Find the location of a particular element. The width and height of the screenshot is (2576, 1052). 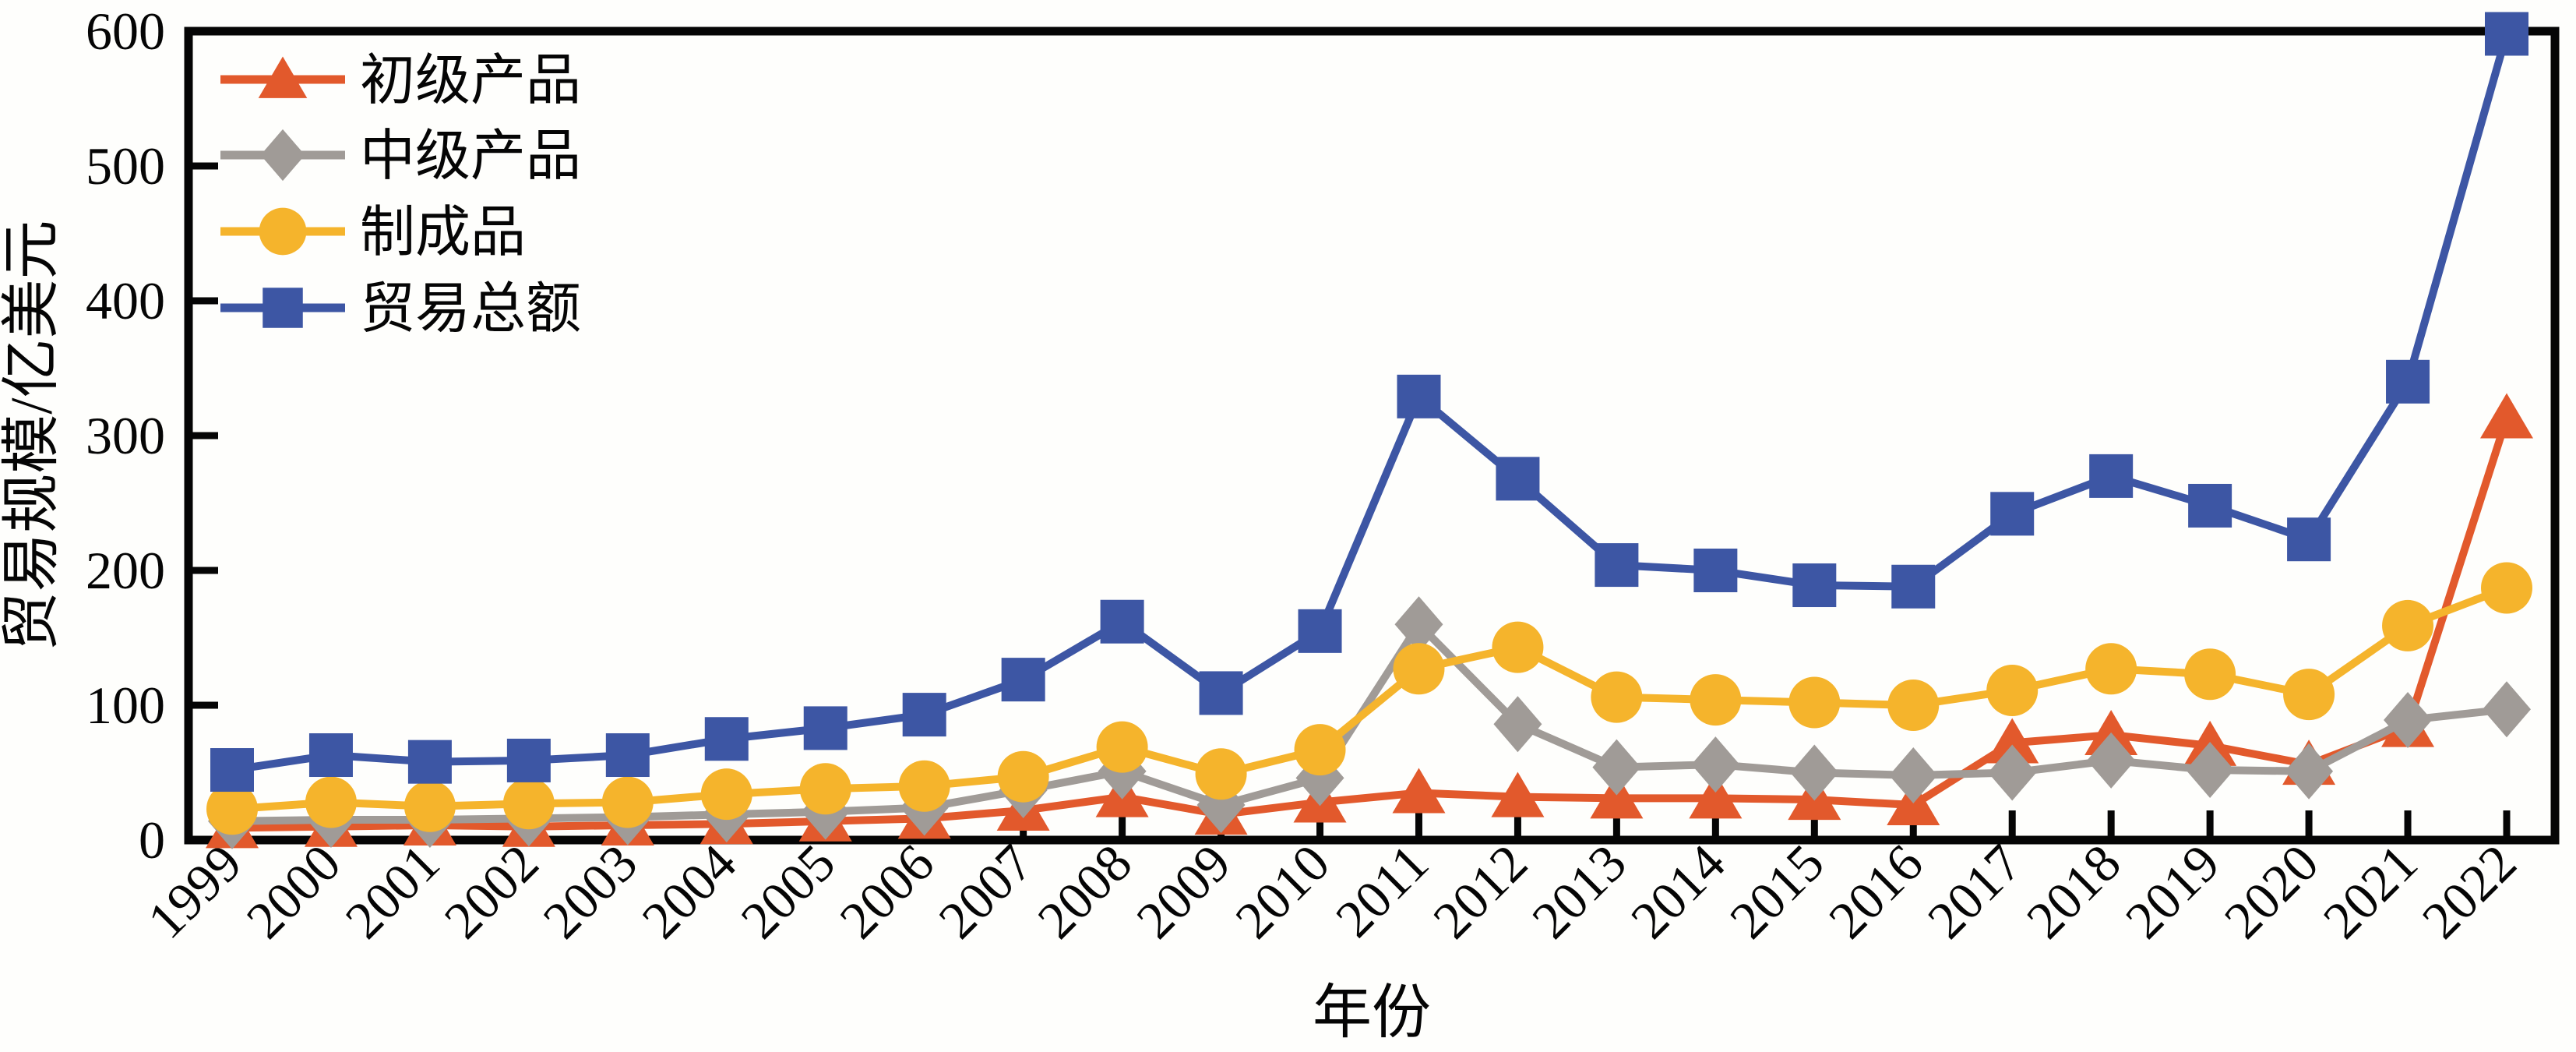

y-tick-label: 500 is located at coordinates (125, 166).